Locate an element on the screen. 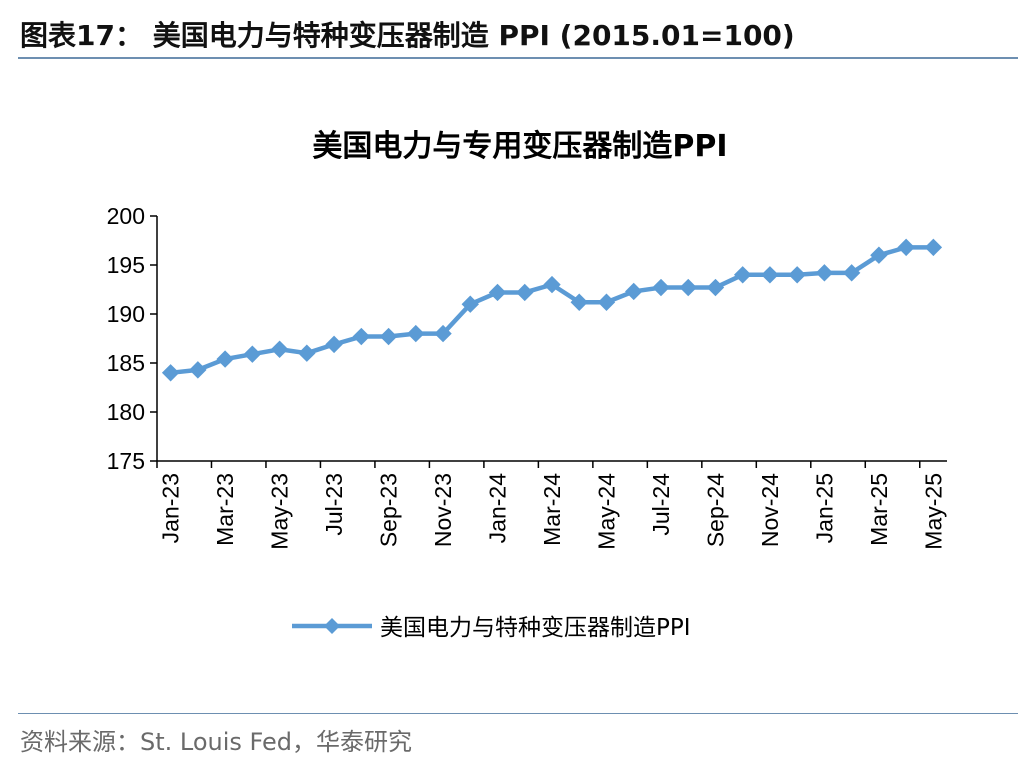 This screenshot has height=760, width=1036. x-tick-label: Sep-23 is located at coordinates (389, 510).